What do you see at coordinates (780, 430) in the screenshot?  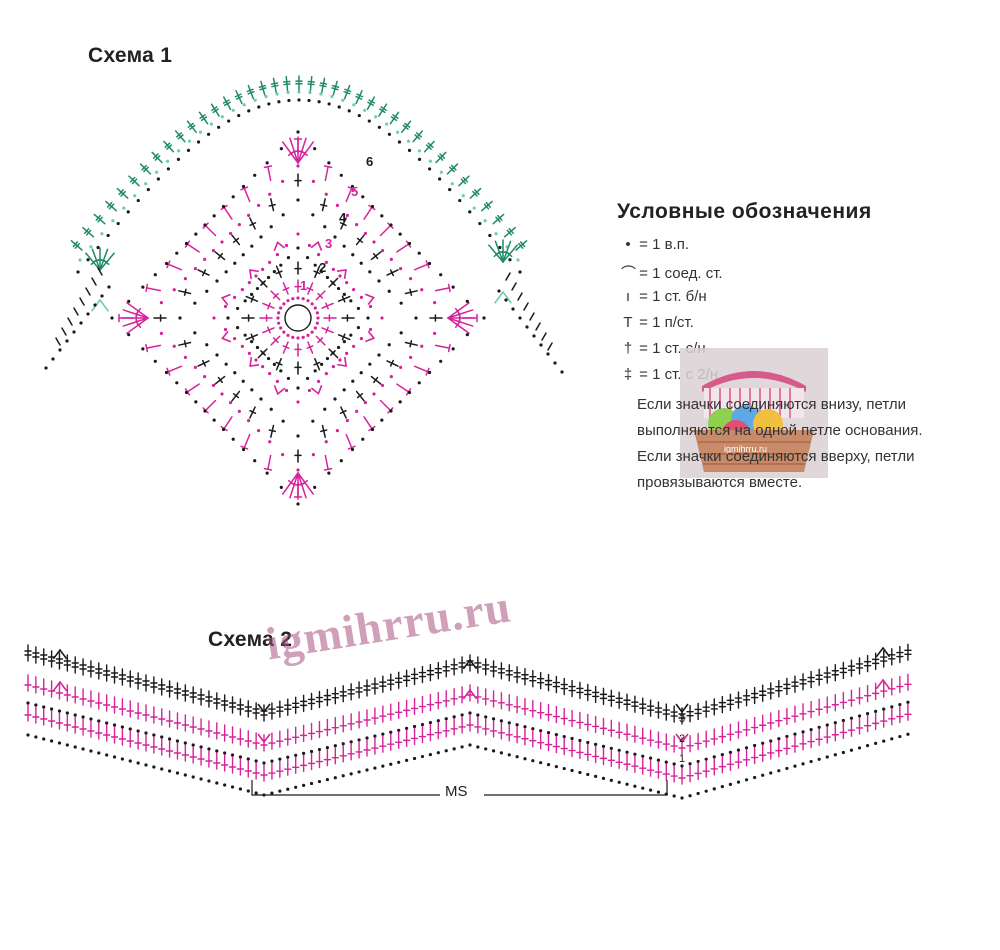 I see `legend-note-line: выполняются на одной петле основания.` at bounding box center [780, 430].